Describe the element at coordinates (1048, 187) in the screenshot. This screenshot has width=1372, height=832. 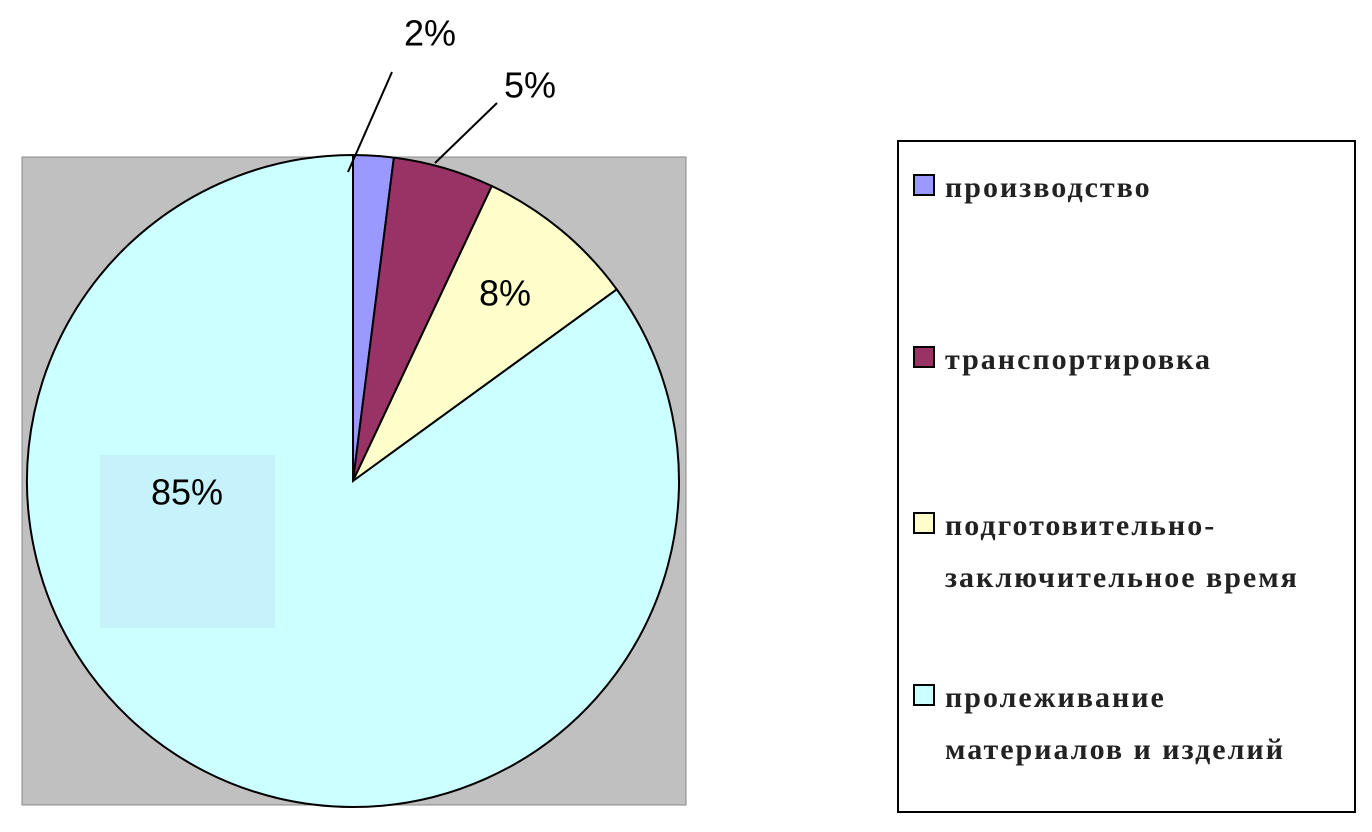
I see `legend-label: производство` at that location.